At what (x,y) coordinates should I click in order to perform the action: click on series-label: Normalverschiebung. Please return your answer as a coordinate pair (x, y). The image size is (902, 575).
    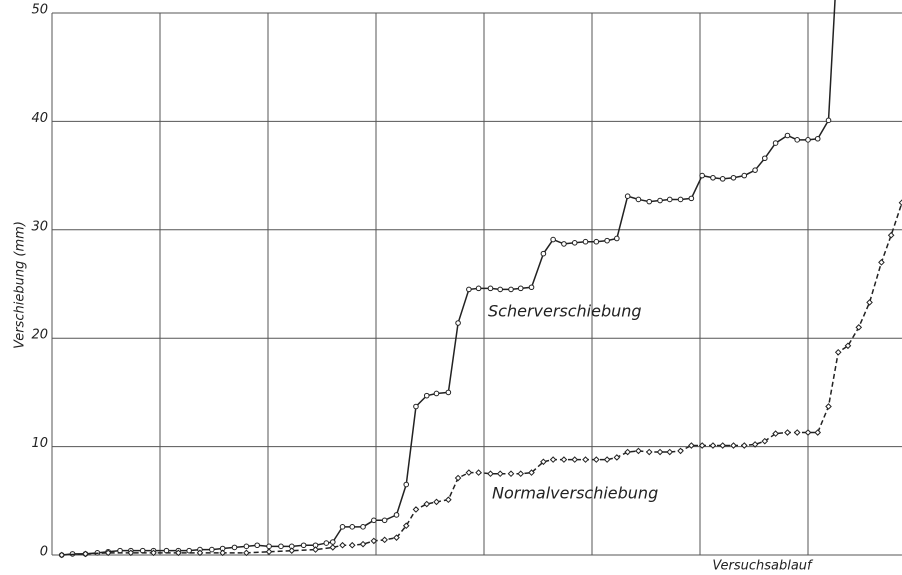
    Looking at the image, I should click on (575, 493).